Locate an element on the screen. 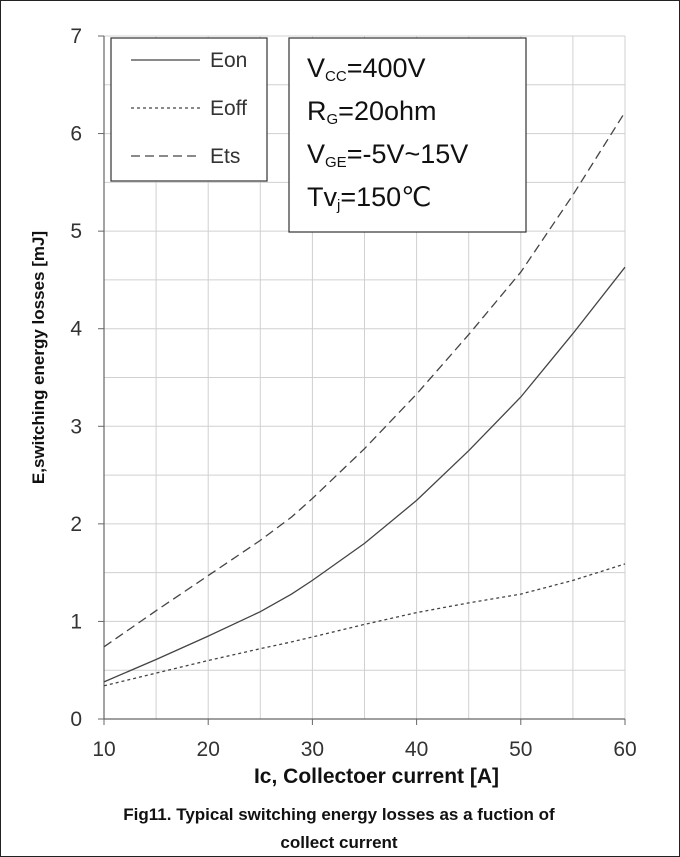  x-tick-label: 60 is located at coordinates (624, 749).